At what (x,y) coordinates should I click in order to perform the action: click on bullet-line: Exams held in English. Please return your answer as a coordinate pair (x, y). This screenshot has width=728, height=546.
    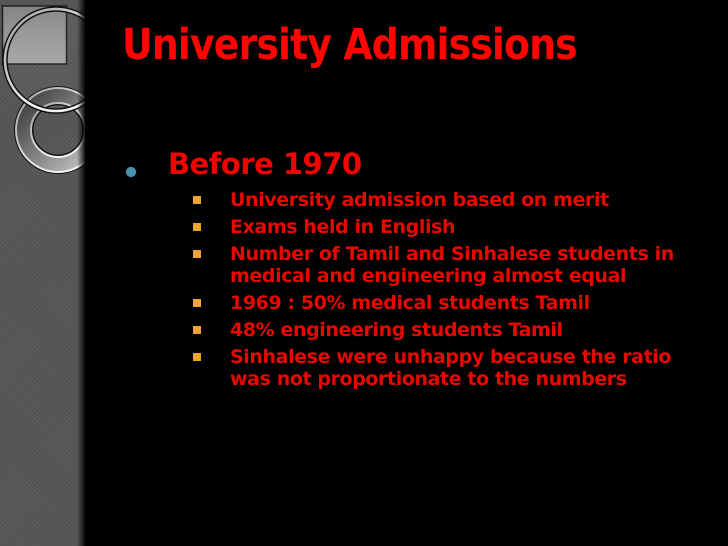
    Looking at the image, I should click on (343, 227).